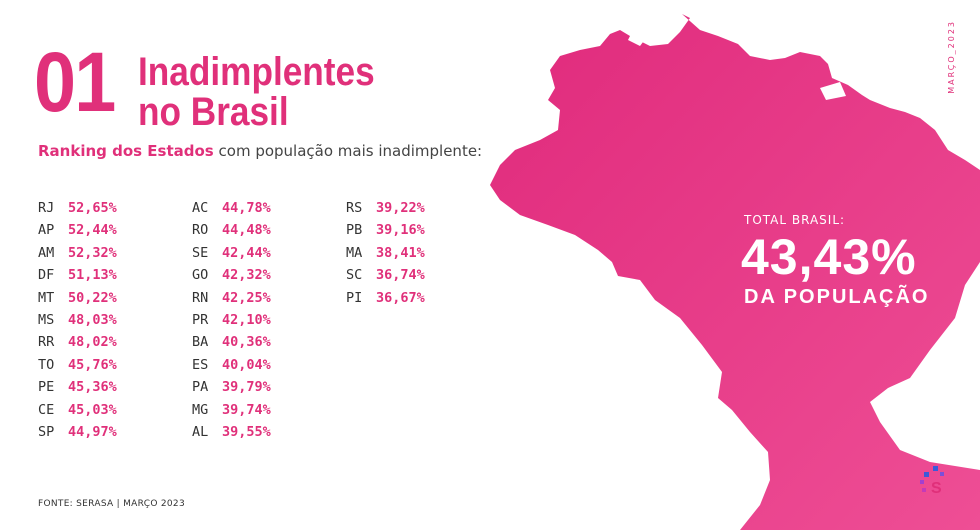  I want to click on state-percentage: 39,22%, so click(400, 208).